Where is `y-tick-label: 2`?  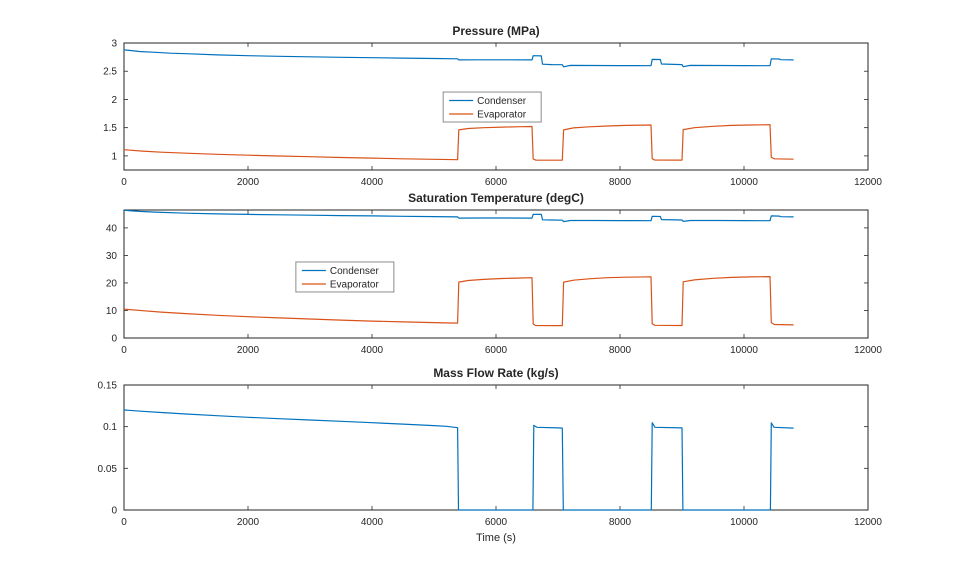 y-tick-label: 2 is located at coordinates (114, 100).